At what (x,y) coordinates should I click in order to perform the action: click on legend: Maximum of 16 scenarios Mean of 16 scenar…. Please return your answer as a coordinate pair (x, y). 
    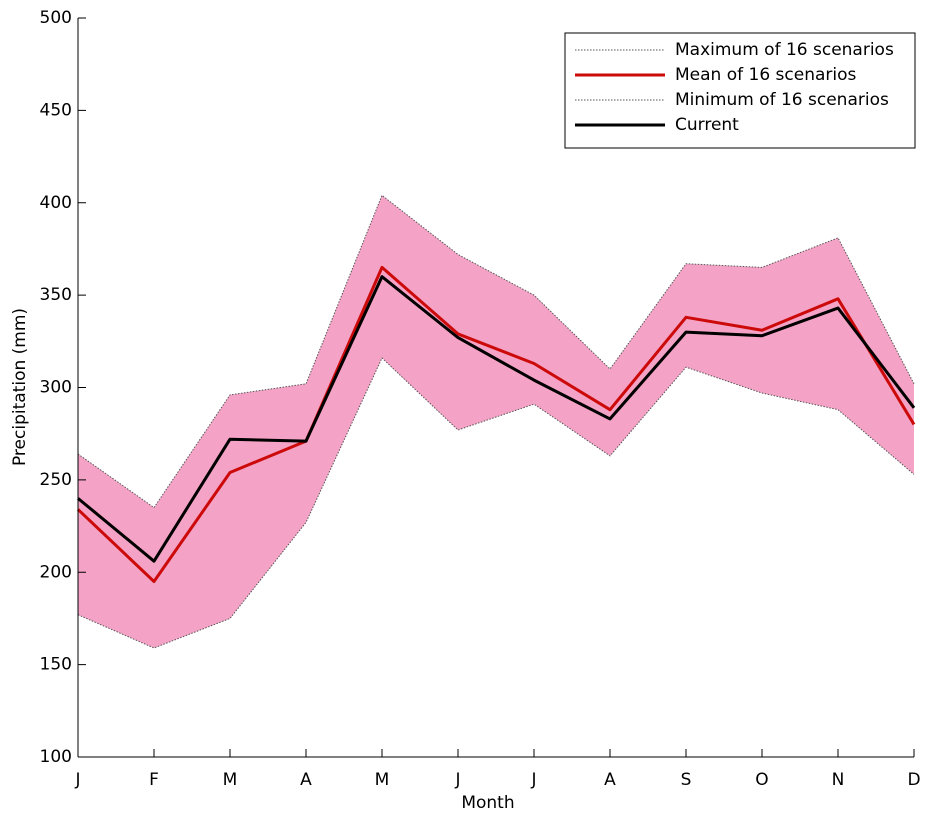
    Looking at the image, I should click on (740, 90).